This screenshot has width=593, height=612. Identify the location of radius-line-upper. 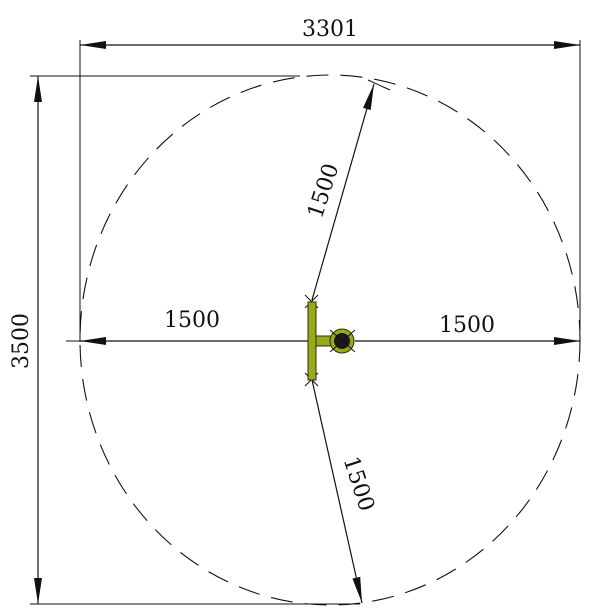
(343, 192).